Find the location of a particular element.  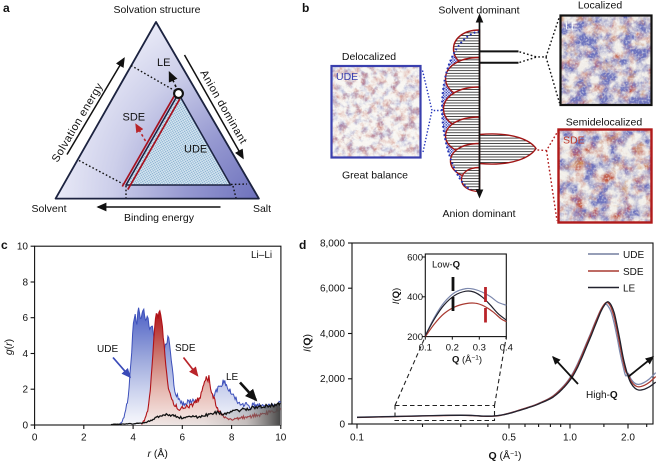

svg-text: 600 is located at coordinates (415, 258).